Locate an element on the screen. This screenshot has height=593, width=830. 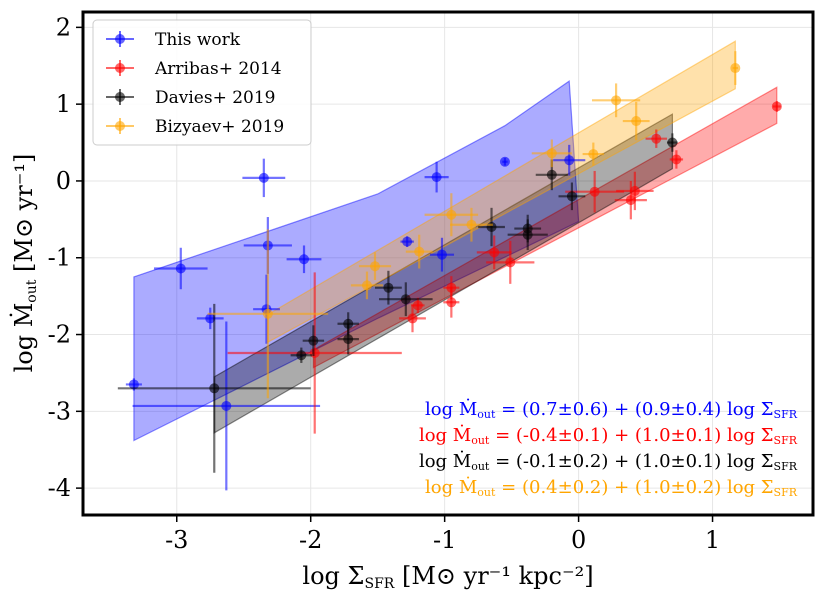
y-tick-label: 2 is located at coordinates (63, 27).